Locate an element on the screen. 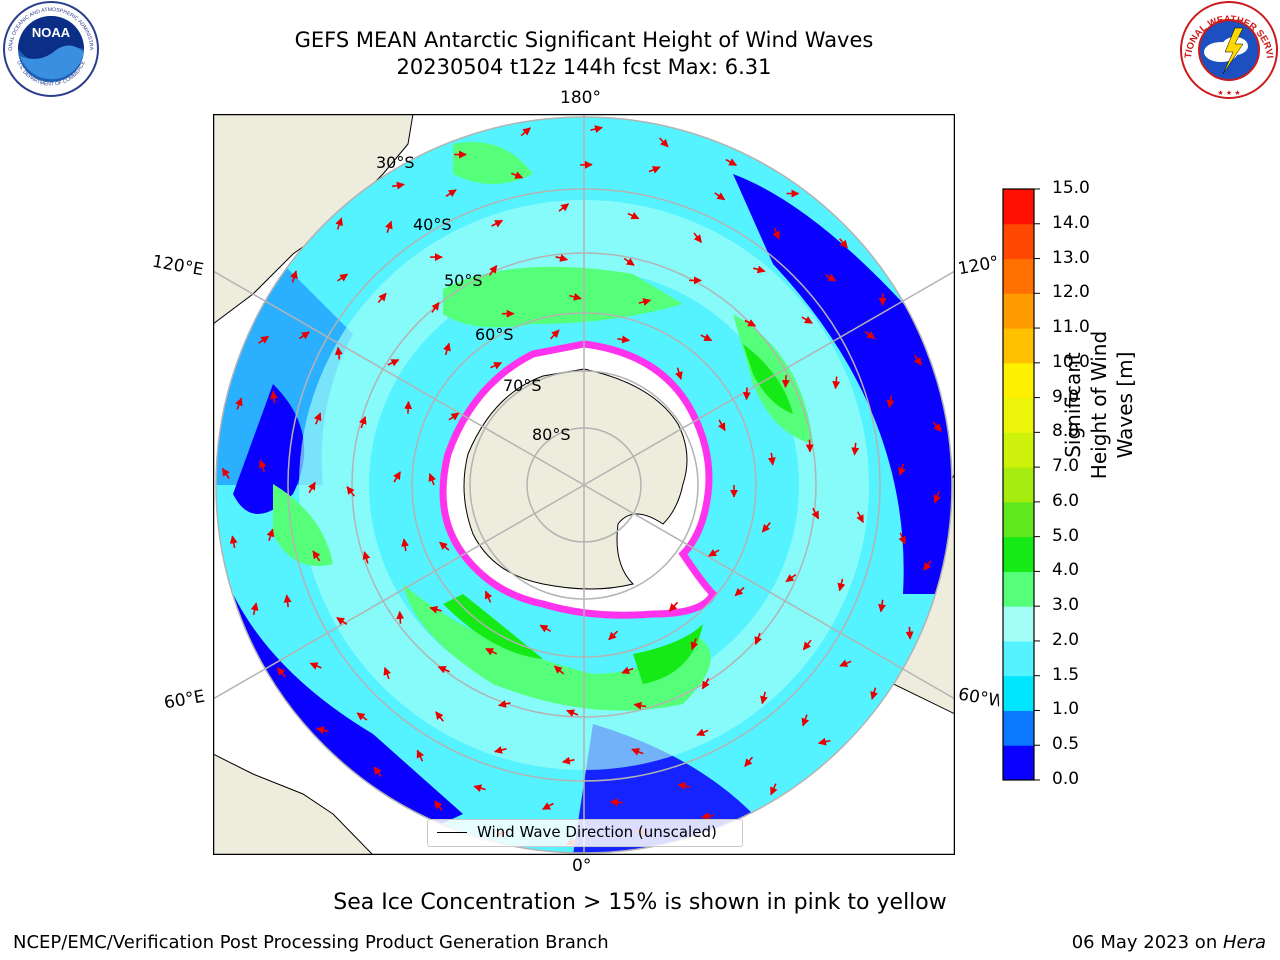  lat-label-30s: 30°S is located at coordinates (395, 162).